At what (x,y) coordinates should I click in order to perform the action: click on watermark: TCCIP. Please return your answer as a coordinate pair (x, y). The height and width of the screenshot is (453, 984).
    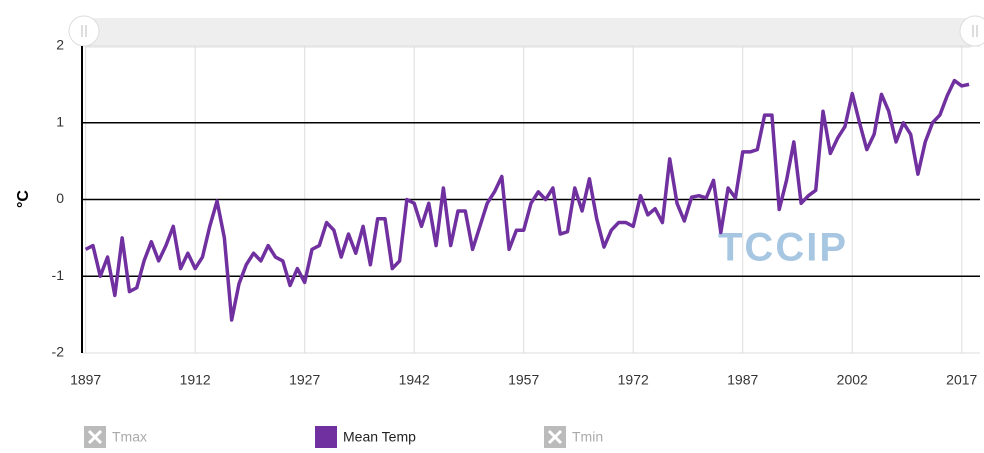
    Looking at the image, I should click on (783, 248).